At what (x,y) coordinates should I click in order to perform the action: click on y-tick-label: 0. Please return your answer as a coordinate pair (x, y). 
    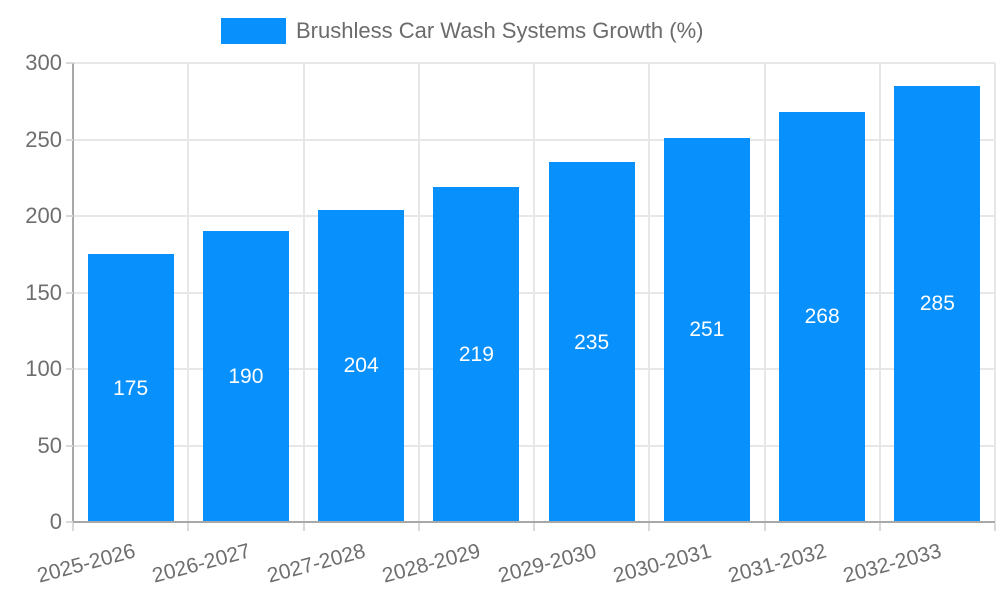
    Looking at the image, I should click on (55, 521).